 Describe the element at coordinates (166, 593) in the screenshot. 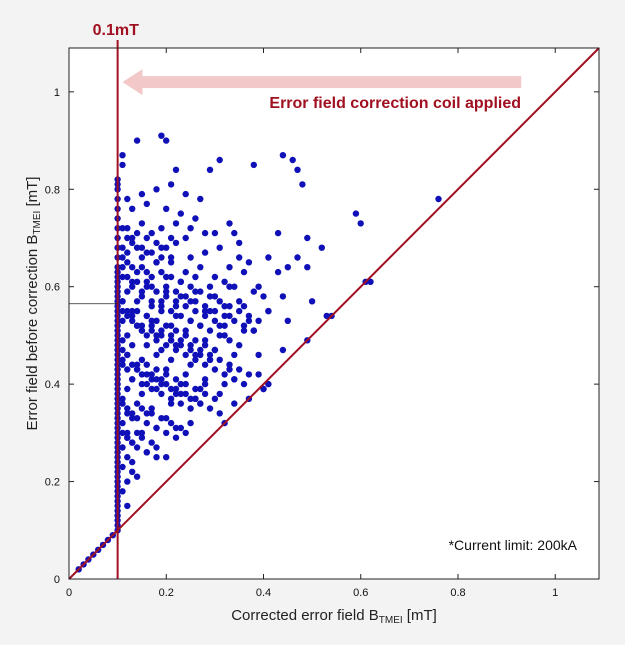

I see `x-tick-label: 0.2` at that location.